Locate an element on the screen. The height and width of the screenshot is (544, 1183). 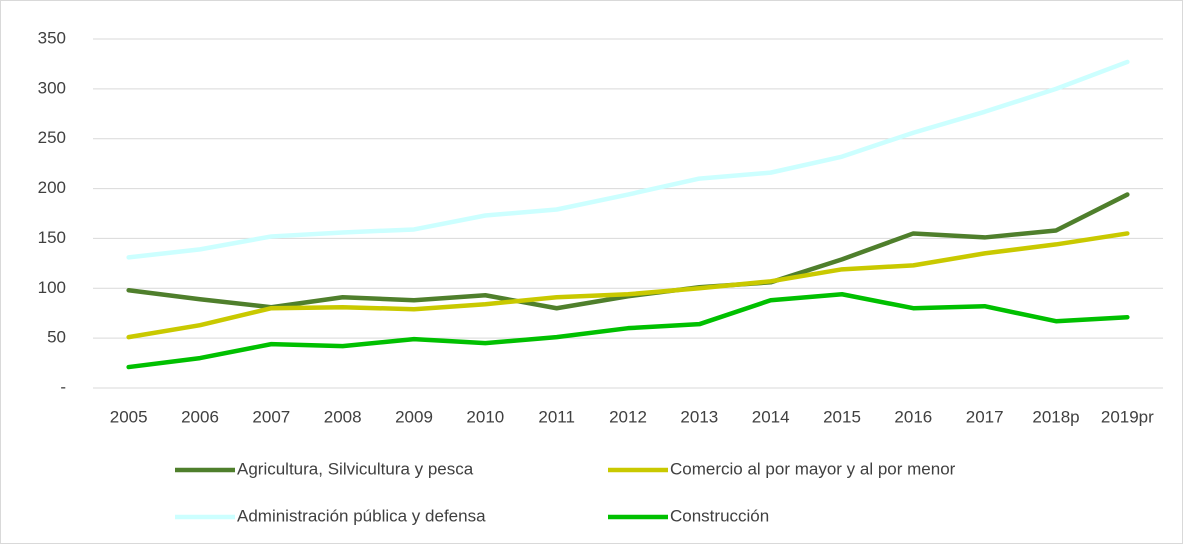
x-tick-label: 2010 is located at coordinates (485, 416).